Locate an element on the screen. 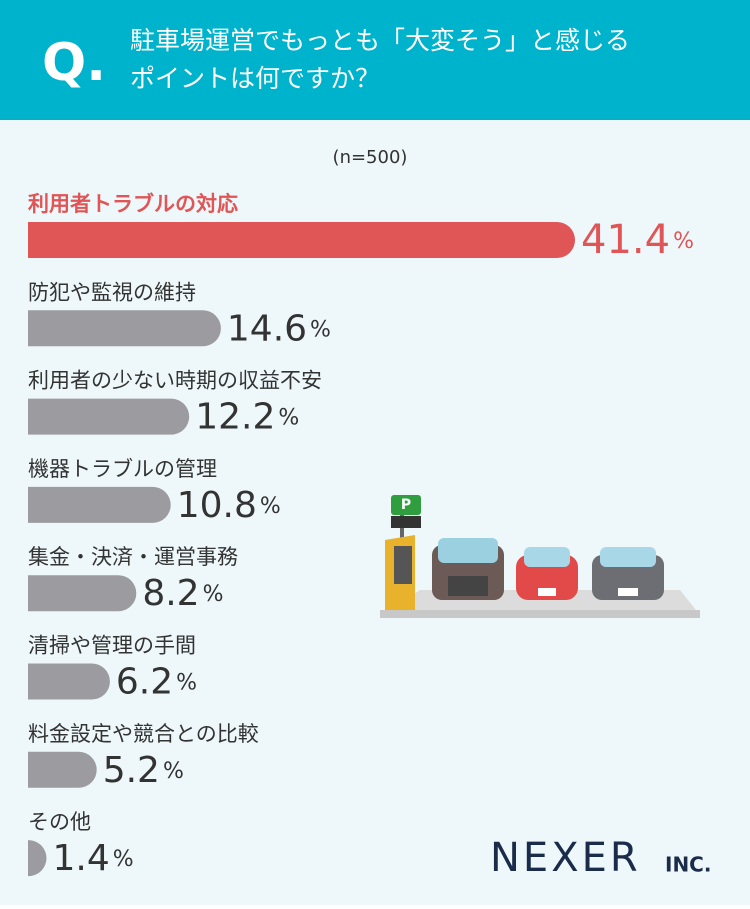  value-label: 12.2% is located at coordinates (247, 417).